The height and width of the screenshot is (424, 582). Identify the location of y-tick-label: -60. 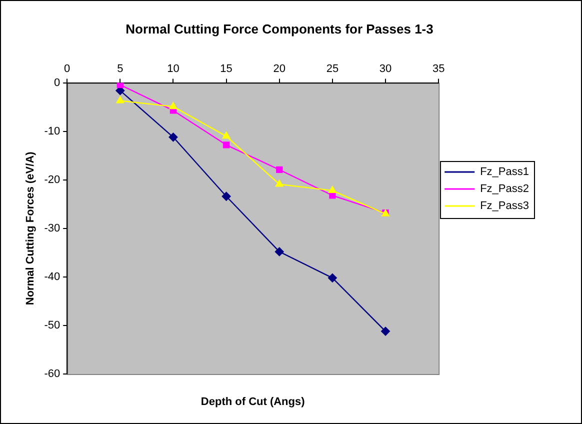
(52, 374).